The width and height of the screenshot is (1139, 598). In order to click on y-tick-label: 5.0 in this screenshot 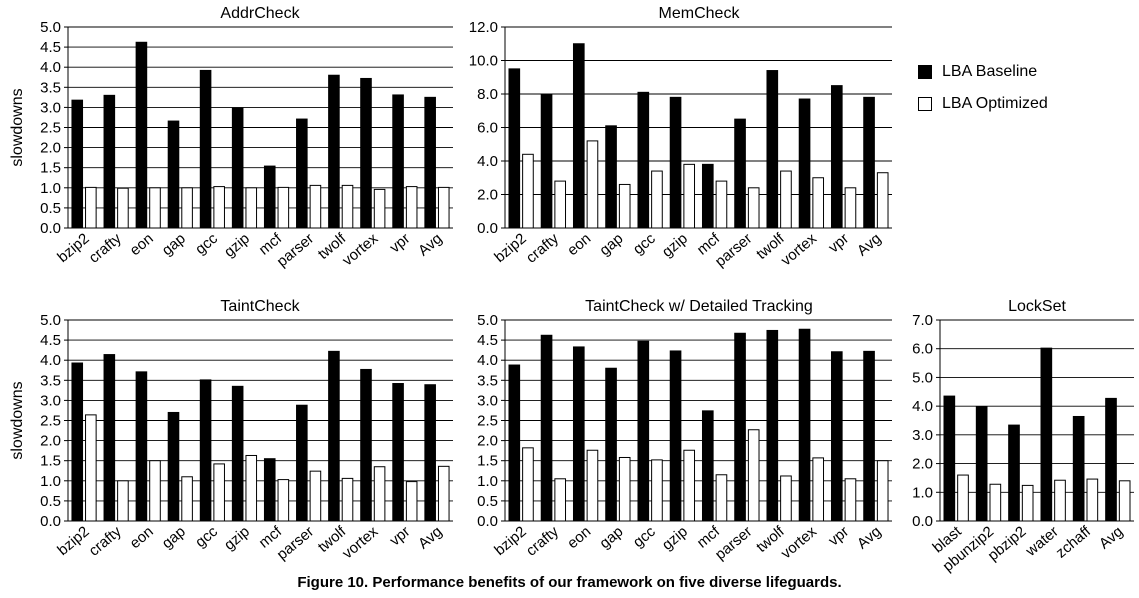, I will do `click(50, 320)`.